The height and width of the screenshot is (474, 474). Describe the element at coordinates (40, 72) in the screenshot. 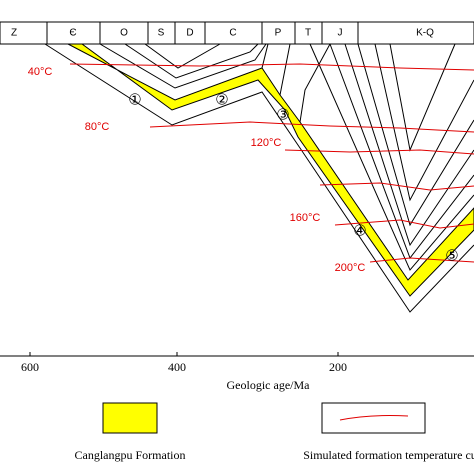

I see `temperature-label: 40°C` at that location.